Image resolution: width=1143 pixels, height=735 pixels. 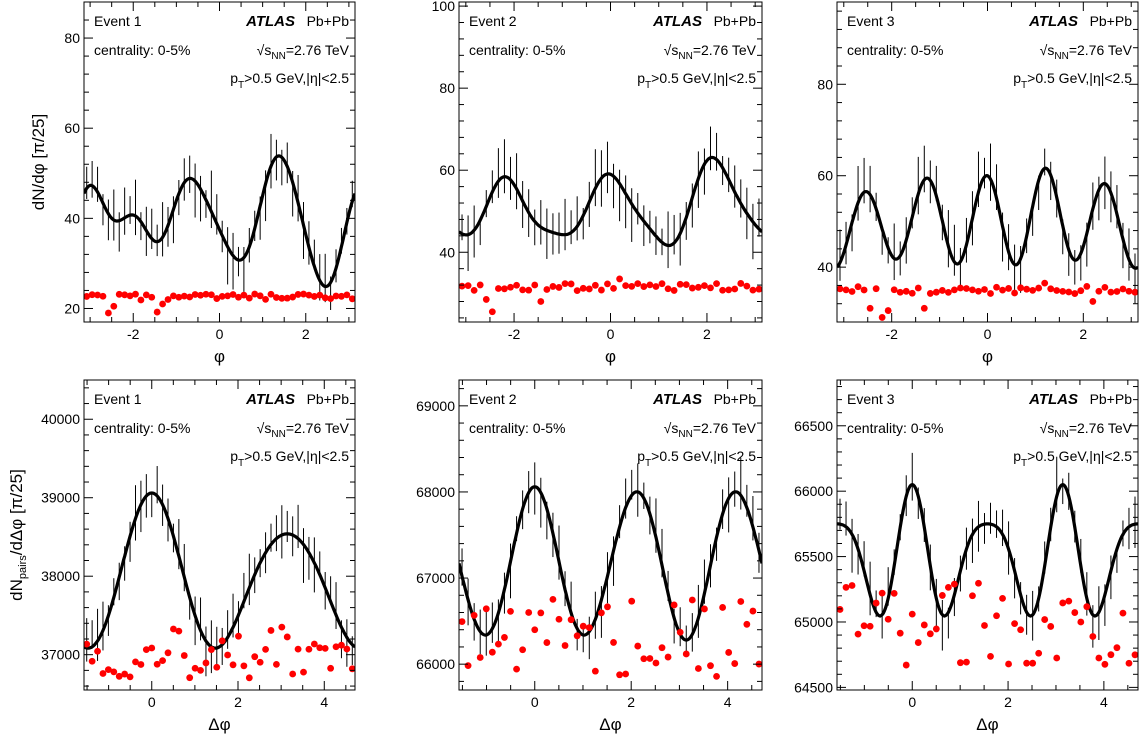 What do you see at coordinates (891, 334) in the screenshot?
I see `x-tick-label: -2` at bounding box center [891, 334].